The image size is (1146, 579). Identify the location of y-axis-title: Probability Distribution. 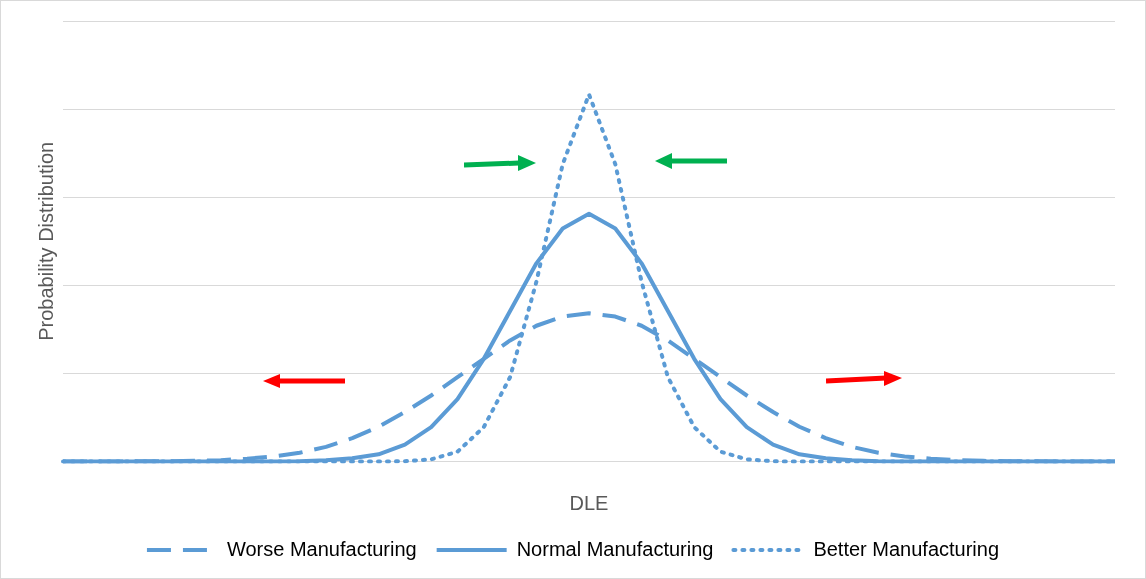
(45, 241).